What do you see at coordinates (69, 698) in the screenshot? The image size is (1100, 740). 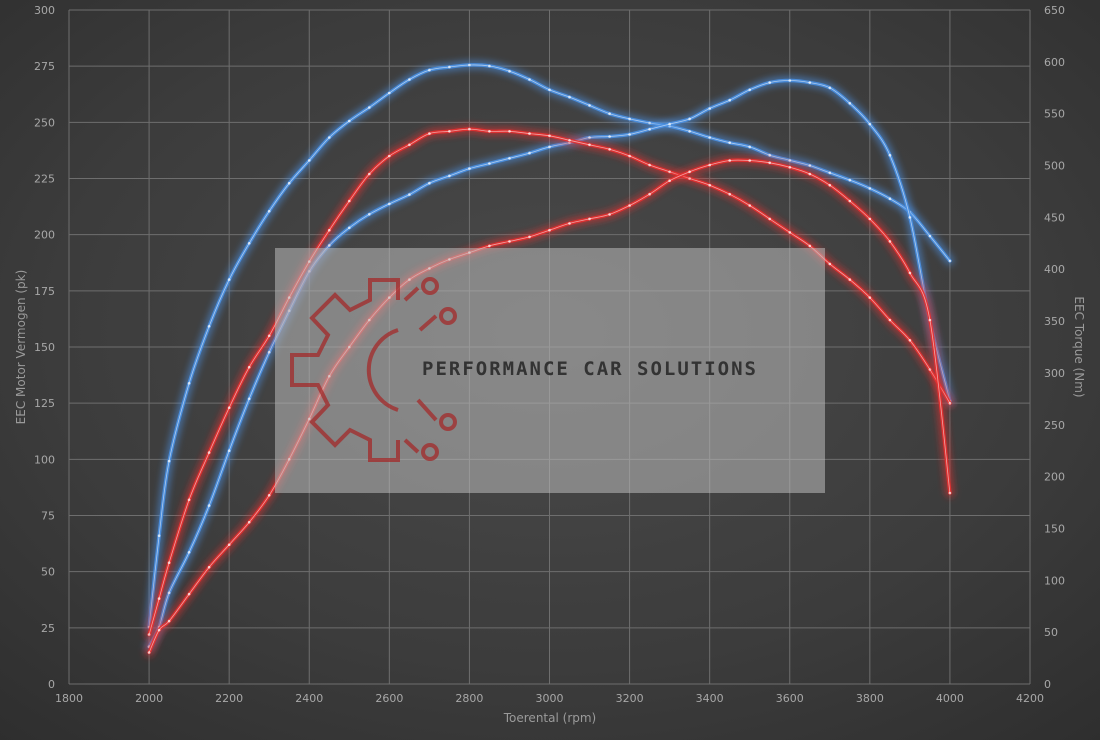 I see `x-tick-label: 1800` at bounding box center [69, 698].